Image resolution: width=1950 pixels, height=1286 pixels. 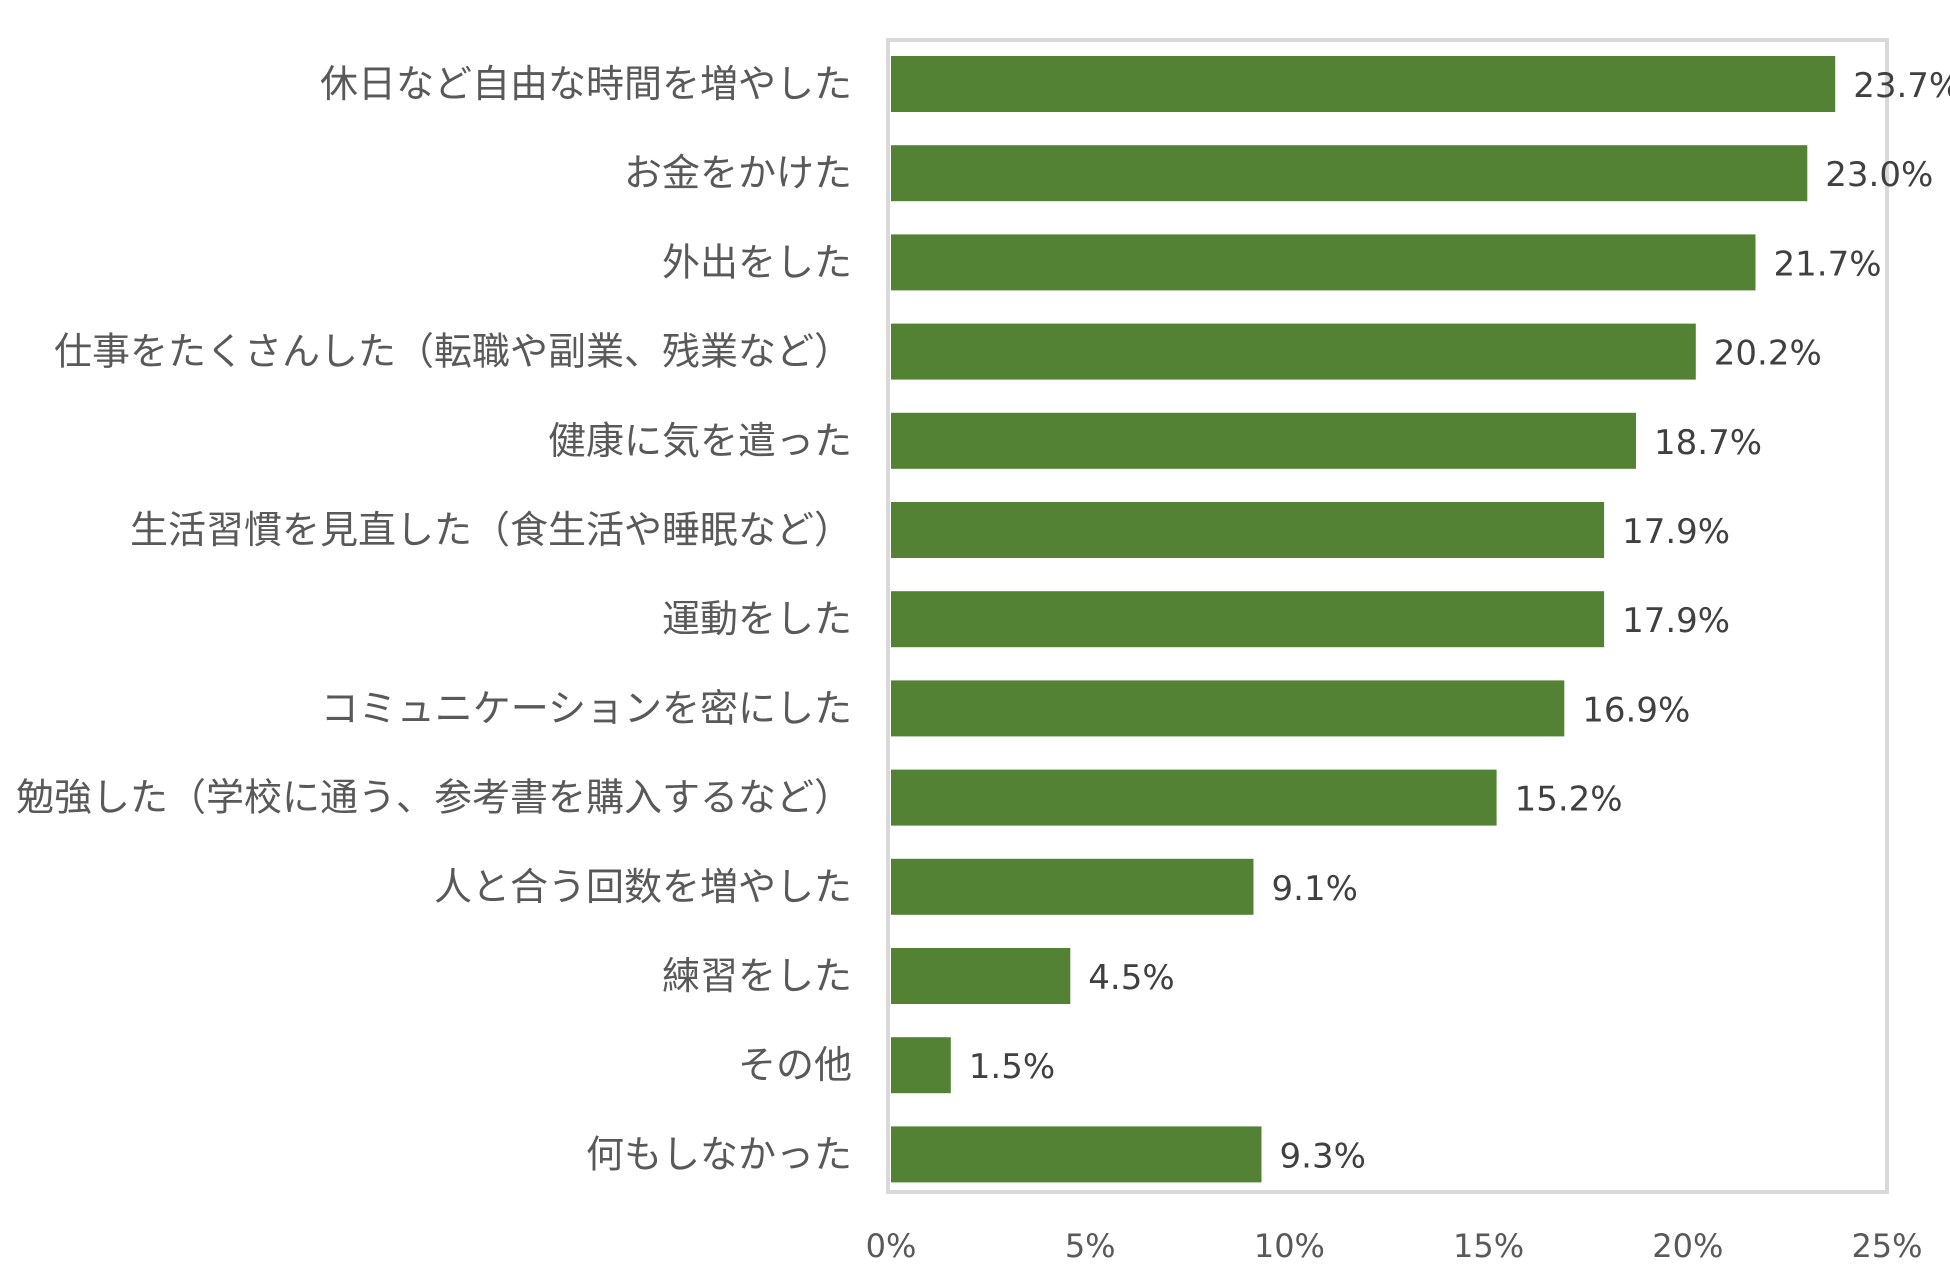 What do you see at coordinates (757, 262) in the screenshot?
I see `category-label: 外出をした` at bounding box center [757, 262].